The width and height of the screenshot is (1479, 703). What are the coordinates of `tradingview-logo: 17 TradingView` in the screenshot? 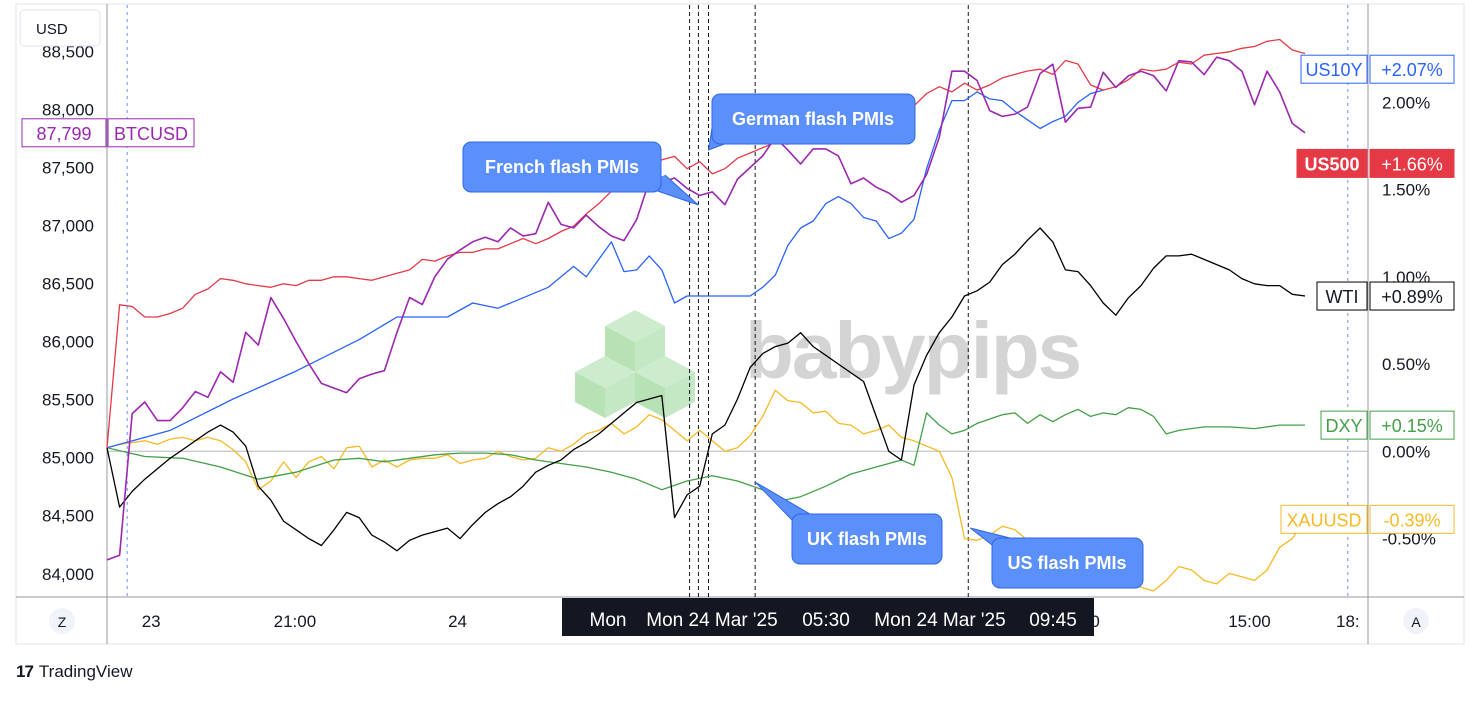 It's located at (74, 672).